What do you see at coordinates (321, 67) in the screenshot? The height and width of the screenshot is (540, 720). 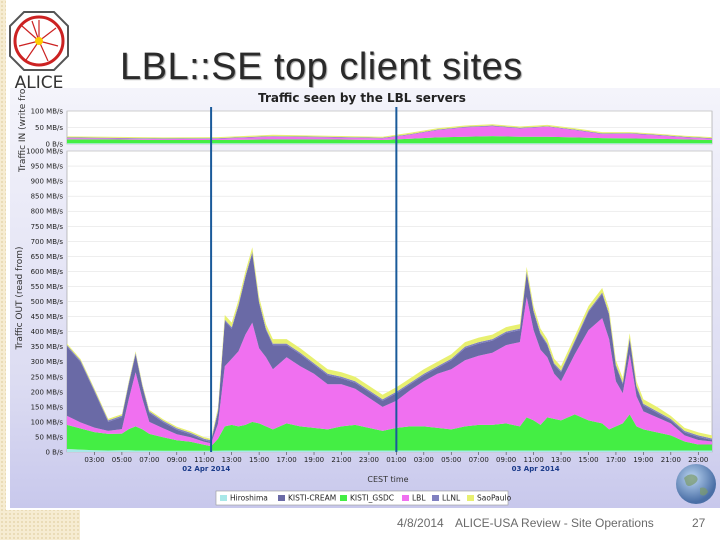 I see `slide-title: LBL::SE top client sites` at bounding box center [321, 67].